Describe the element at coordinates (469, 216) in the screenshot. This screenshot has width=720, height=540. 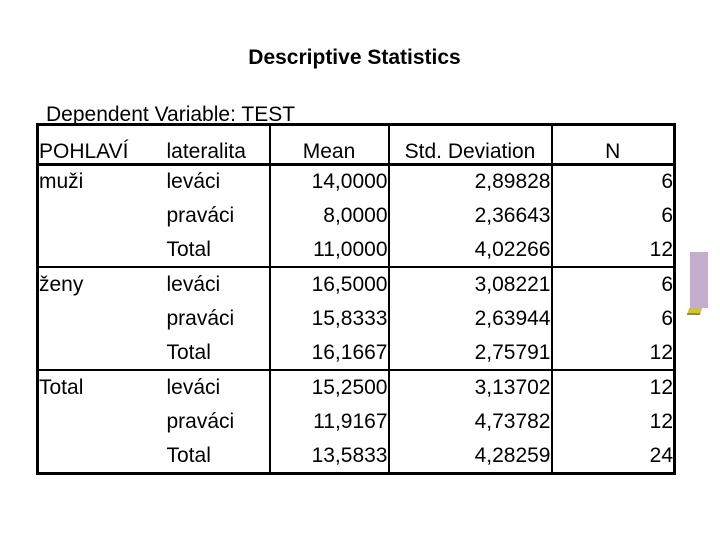
I see `std-cell: 2,36643` at that location.